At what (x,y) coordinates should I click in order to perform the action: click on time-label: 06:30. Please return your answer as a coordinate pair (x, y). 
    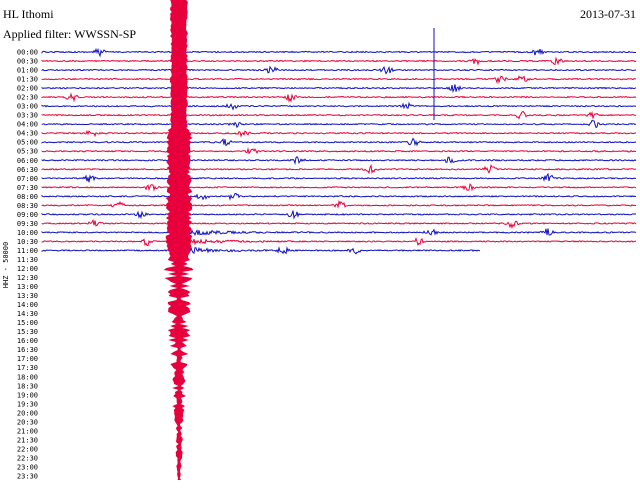
    Looking at the image, I should click on (27, 170).